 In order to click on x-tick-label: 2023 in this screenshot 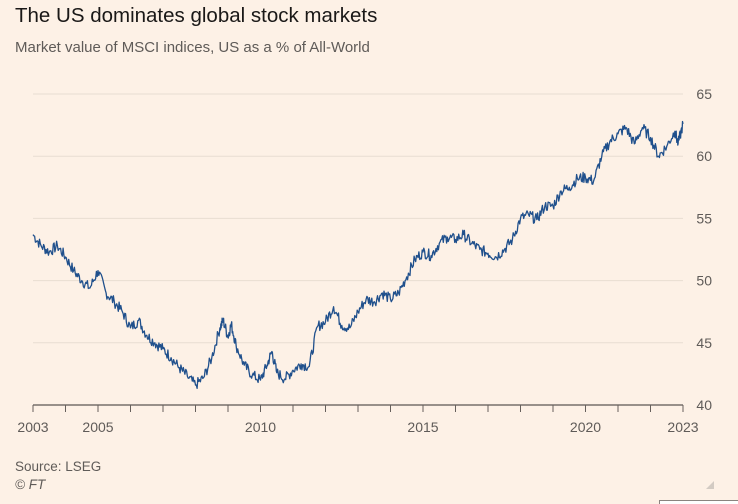, I will do `click(682, 427)`.